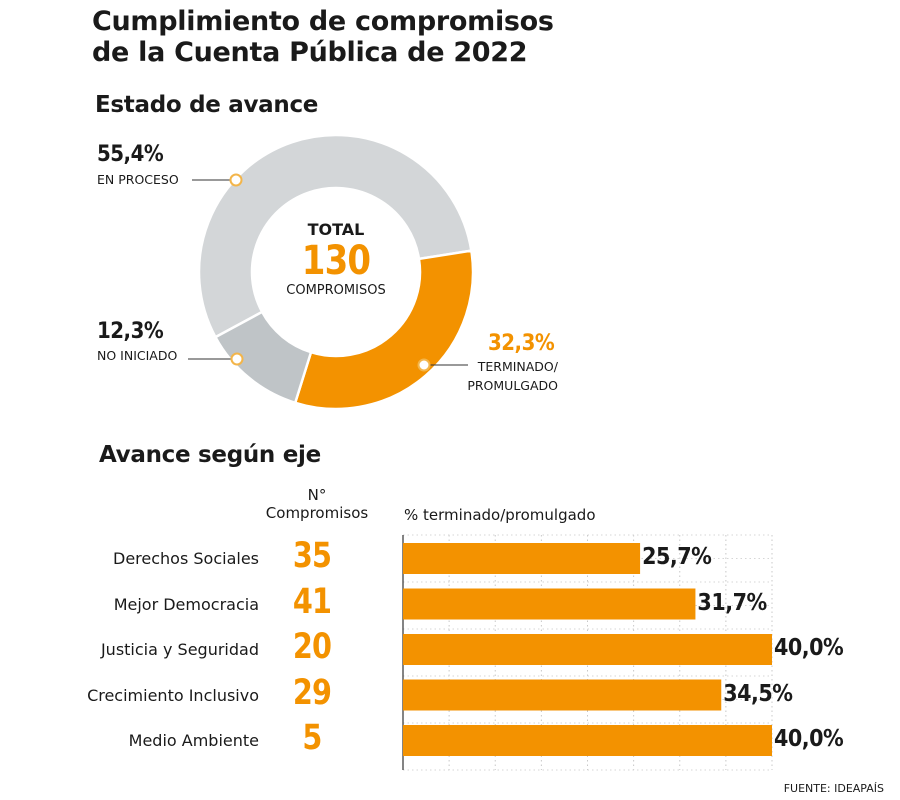  I want to click on commitment-count: 41, so click(312, 601).